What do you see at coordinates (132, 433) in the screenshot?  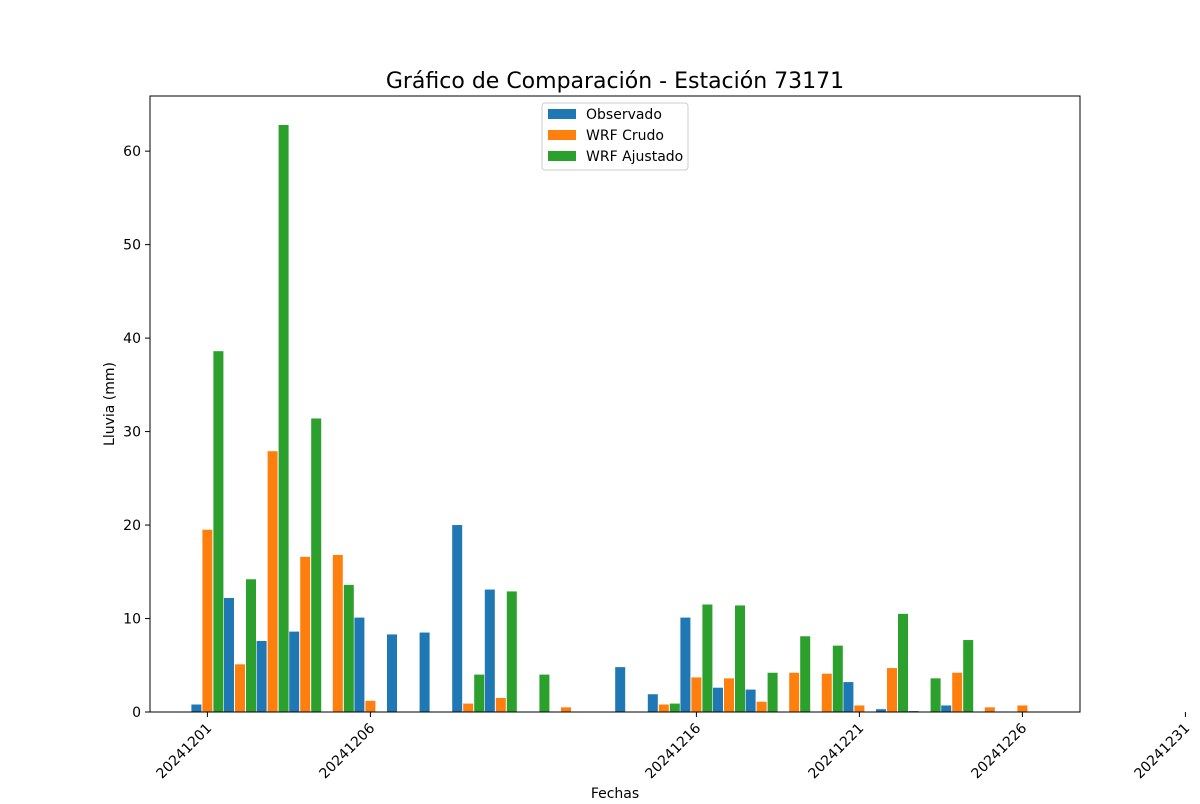 I see `y-tick-label-30: 30` at bounding box center [132, 433].